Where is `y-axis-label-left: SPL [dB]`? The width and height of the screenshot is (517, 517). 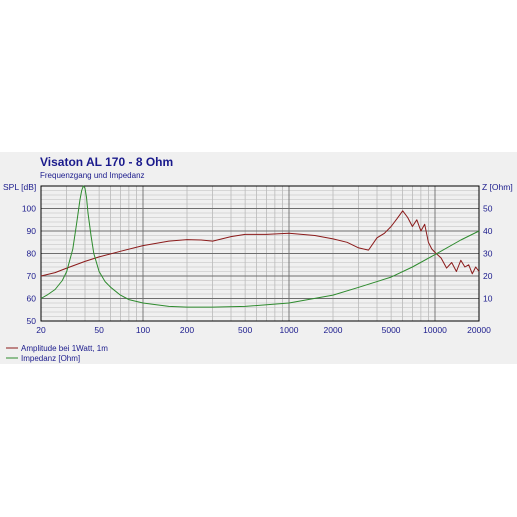 y-axis-label-left: SPL [dB] is located at coordinates (19, 187).